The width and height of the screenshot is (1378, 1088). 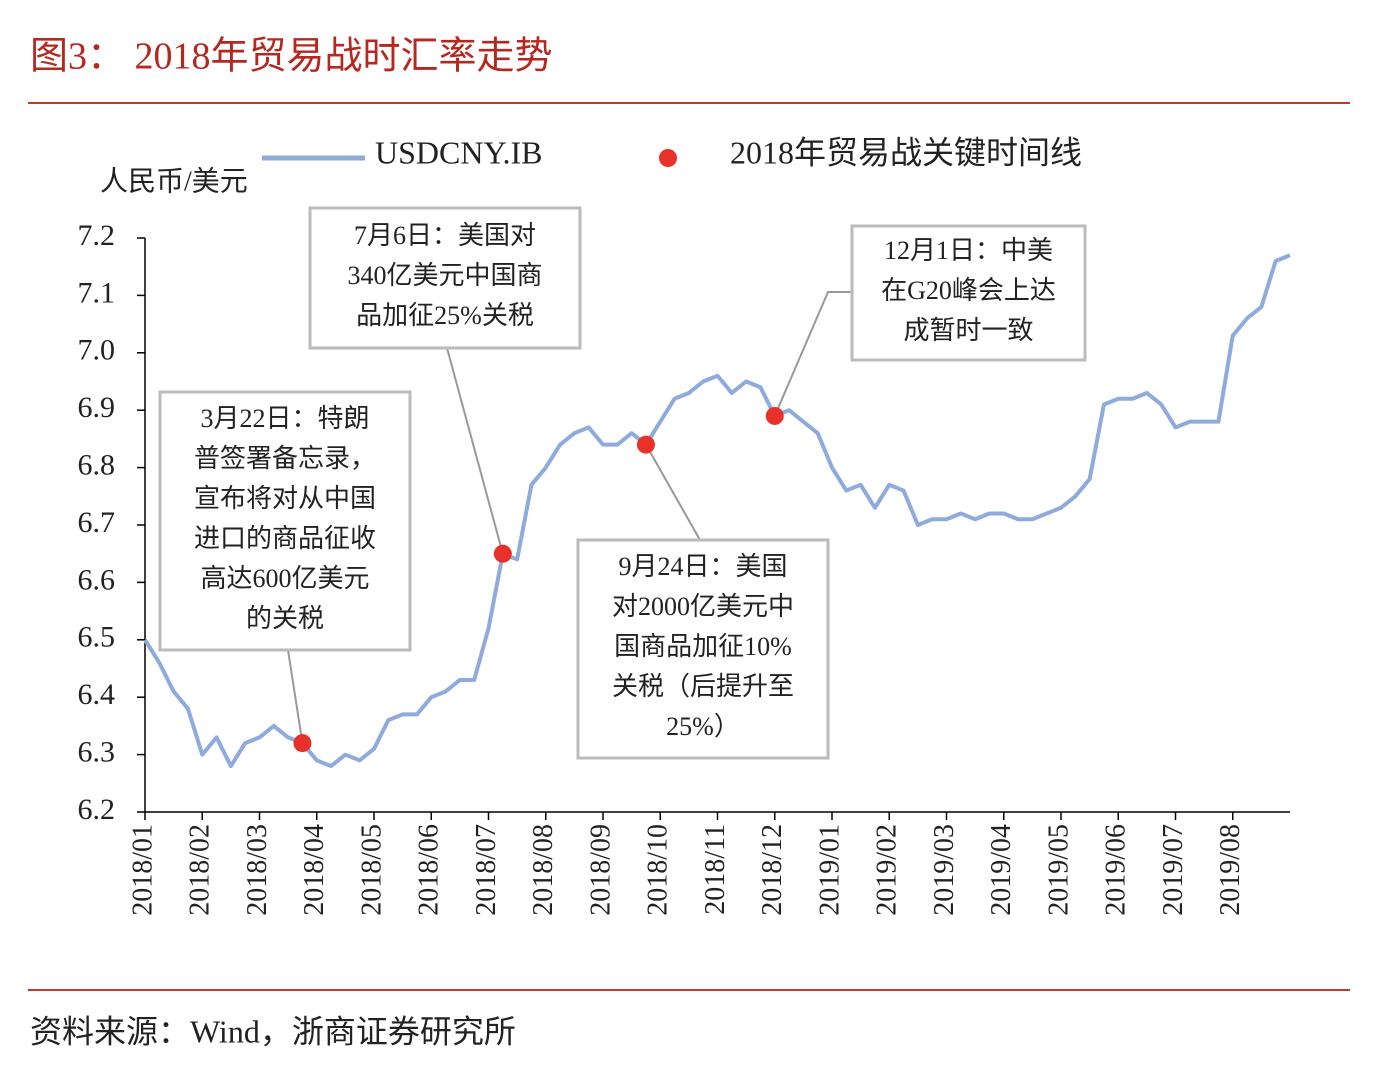 What do you see at coordinates (314, 870) in the screenshot?
I see `x-tick-label: 2018/04` at bounding box center [314, 870].